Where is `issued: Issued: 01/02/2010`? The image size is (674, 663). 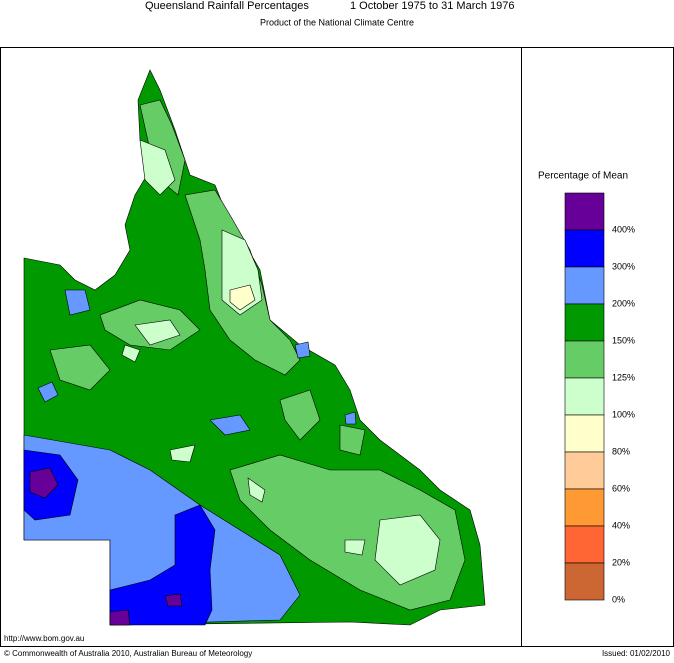
issued: Issued: 01/02/2010 is located at coordinates (636, 653).